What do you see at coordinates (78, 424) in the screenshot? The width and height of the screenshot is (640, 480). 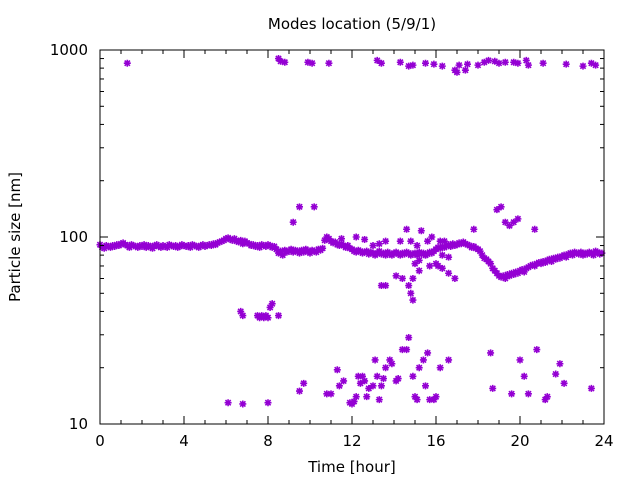 I see `y-tick-label: 10` at bounding box center [78, 424].